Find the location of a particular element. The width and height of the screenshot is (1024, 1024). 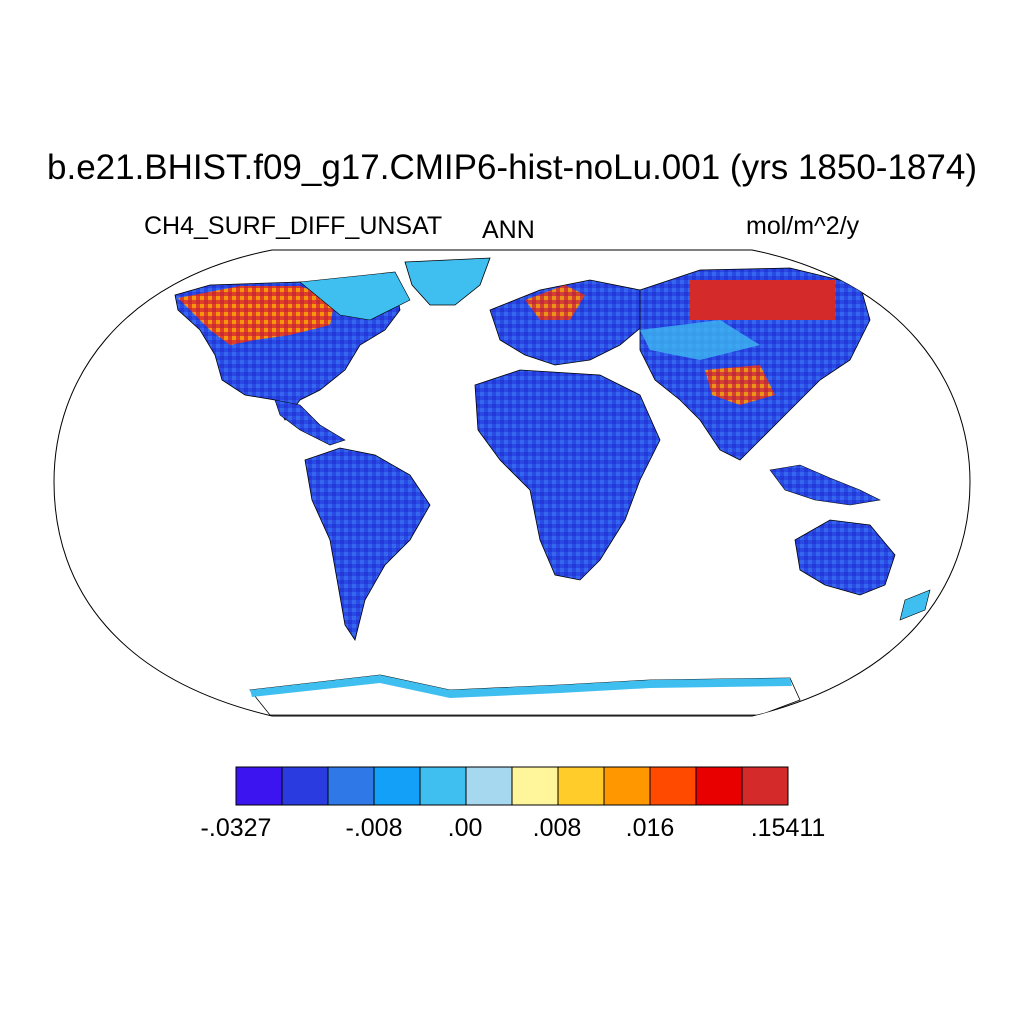

warm-alaska-canada is located at coordinates (256, 315).